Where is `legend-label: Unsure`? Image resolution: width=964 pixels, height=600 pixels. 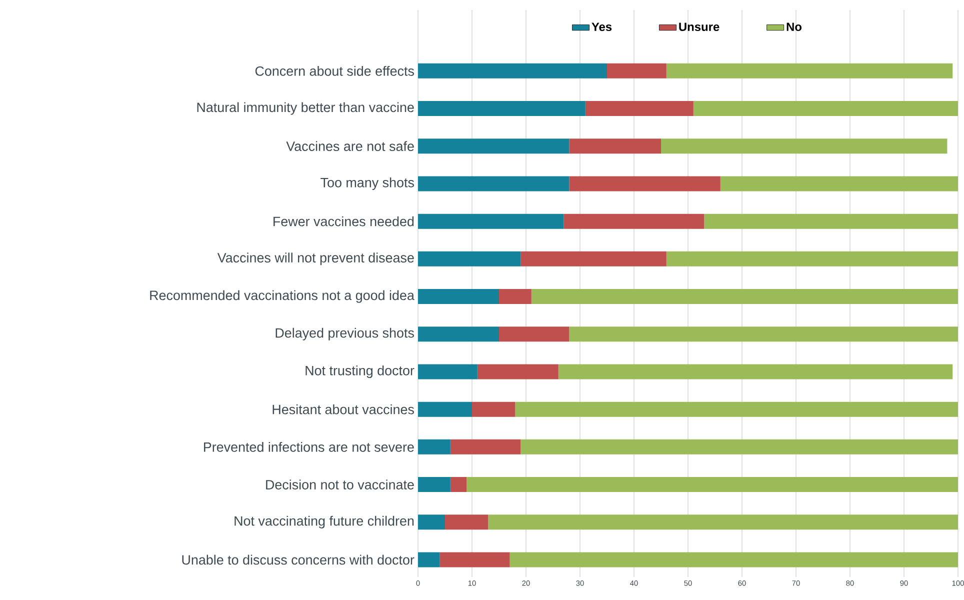
legend-label: Unsure is located at coordinates (699, 27).